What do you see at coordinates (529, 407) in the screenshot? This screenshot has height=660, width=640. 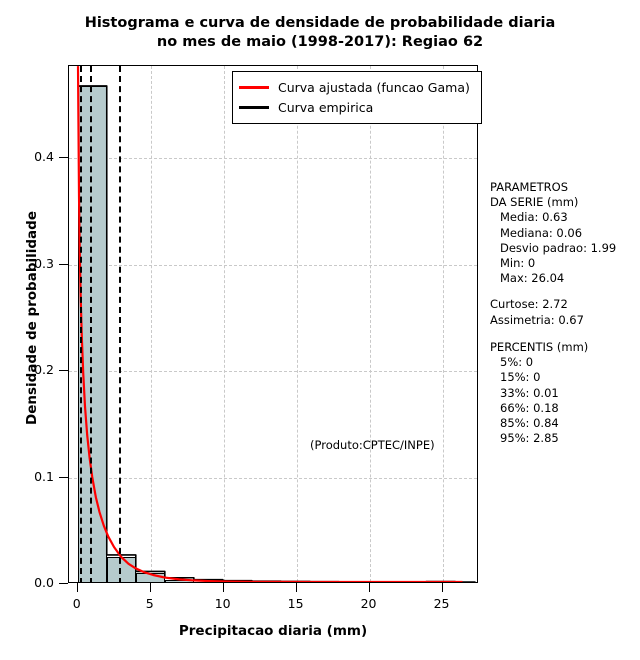 I see `percentile-66: 66%: 0.18` at bounding box center [529, 407].